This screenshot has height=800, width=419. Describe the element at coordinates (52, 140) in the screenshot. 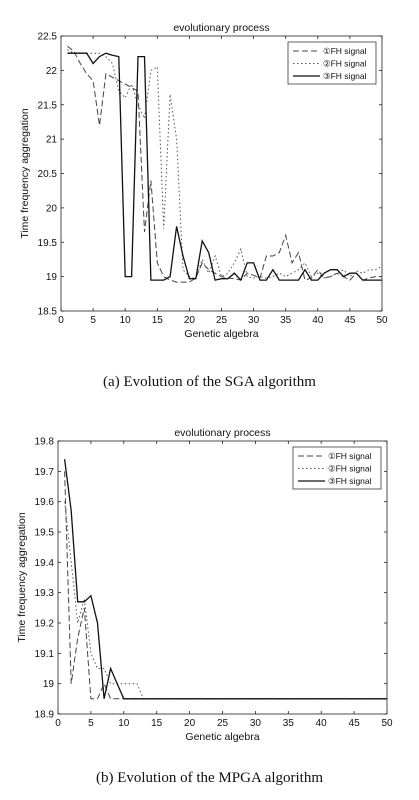

I see `chart1-ytick-label: 21` at that location.